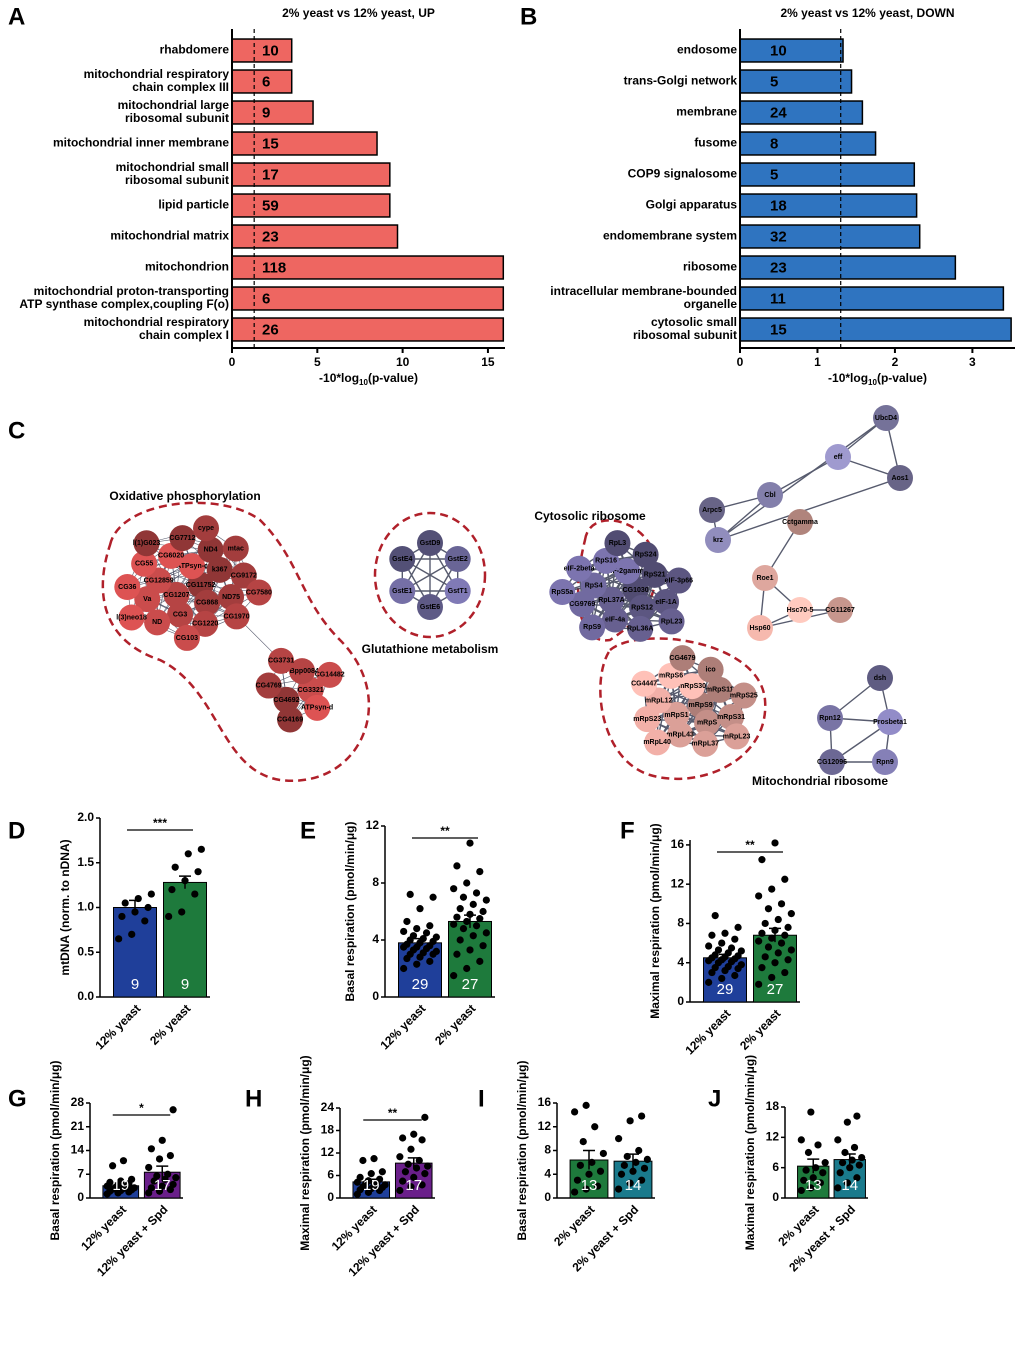  What do you see at coordinates (350, 911) in the screenshot?
I see `y-axis-label: Basal respiration (pmol/min/μg)` at bounding box center [350, 911].